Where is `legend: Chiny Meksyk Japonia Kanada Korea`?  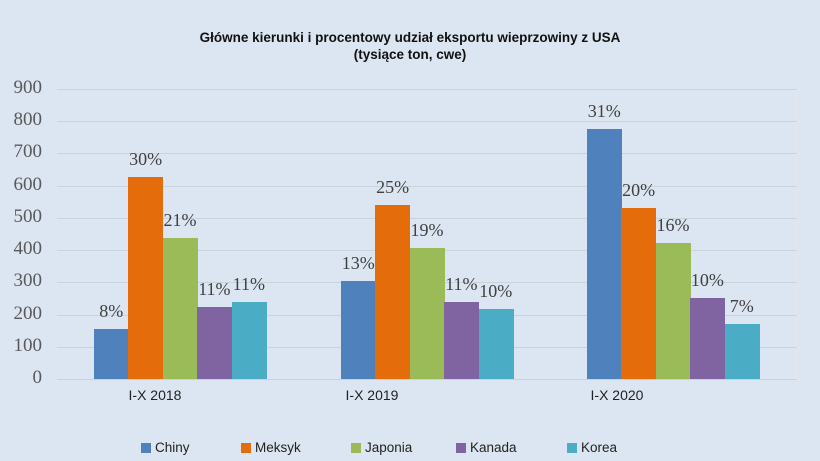 legend: Chiny Meksyk Japonia Kanada Korea is located at coordinates (410, 449).